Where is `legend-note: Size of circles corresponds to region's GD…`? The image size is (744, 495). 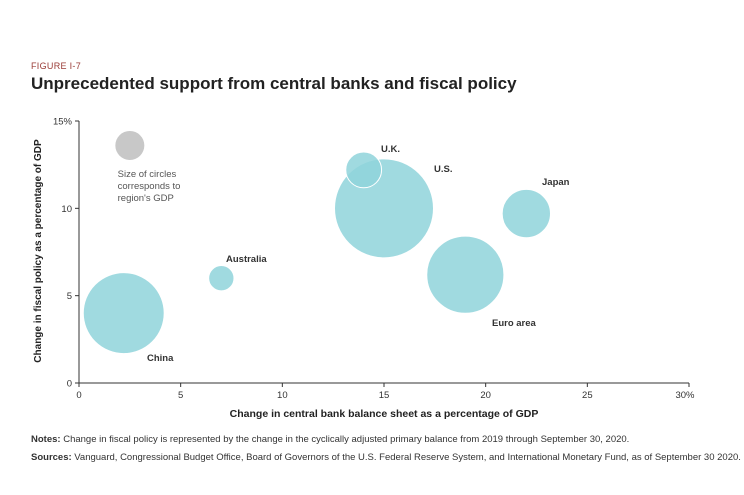 legend-note: Size of circles corresponds to region's GD… is located at coordinates (149, 186).